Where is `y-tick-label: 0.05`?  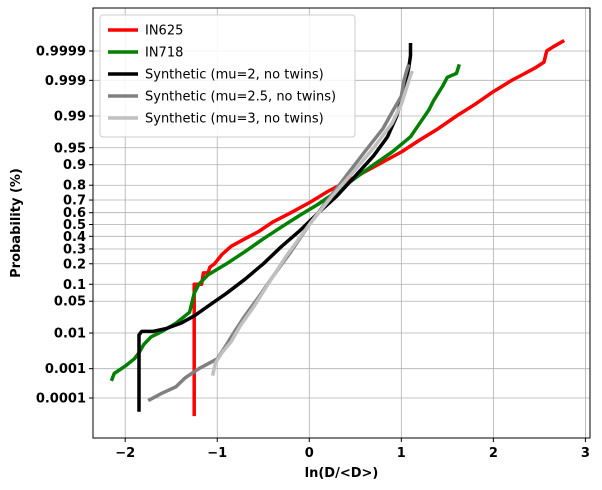
y-tick-label: 0.05 is located at coordinates (70, 302).